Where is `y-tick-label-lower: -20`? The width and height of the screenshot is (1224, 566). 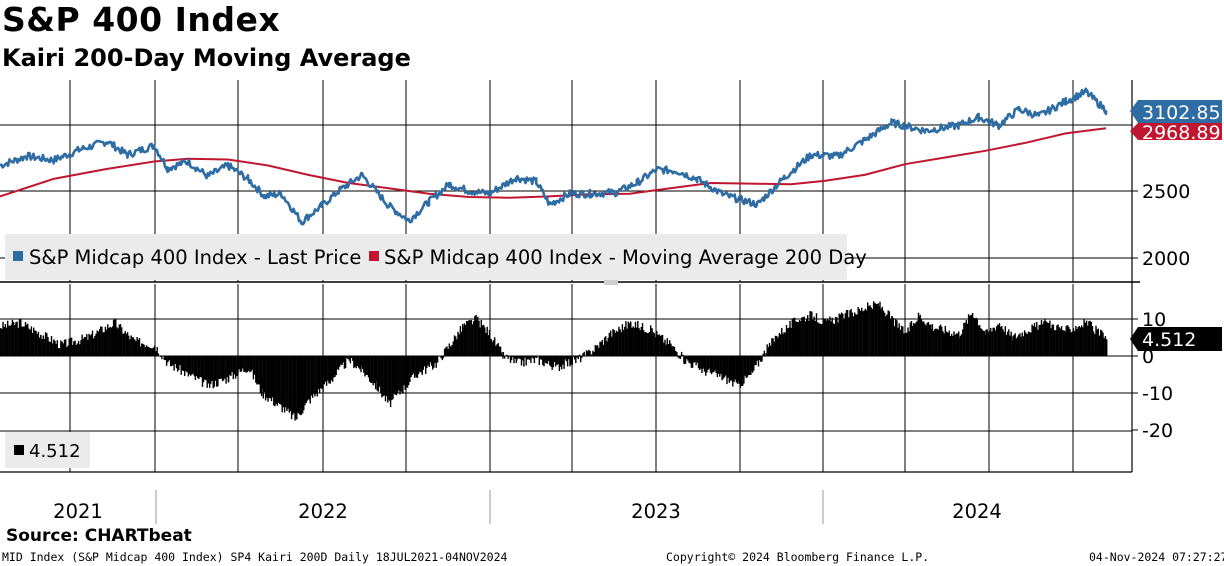 y-tick-label-lower: -20 is located at coordinates (1157, 431).